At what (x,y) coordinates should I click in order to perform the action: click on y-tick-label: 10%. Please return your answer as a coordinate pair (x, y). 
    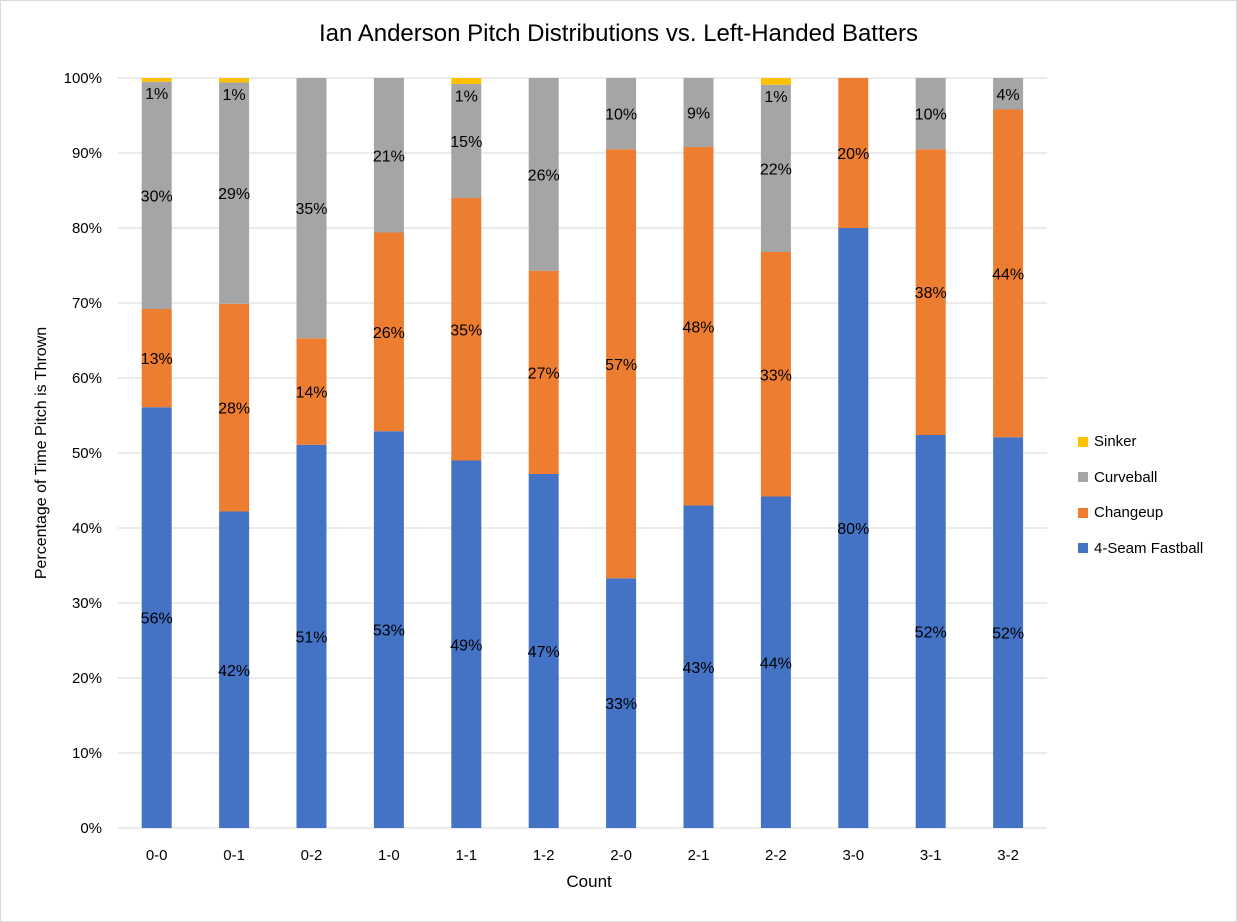
    Looking at the image, I should click on (87, 753).